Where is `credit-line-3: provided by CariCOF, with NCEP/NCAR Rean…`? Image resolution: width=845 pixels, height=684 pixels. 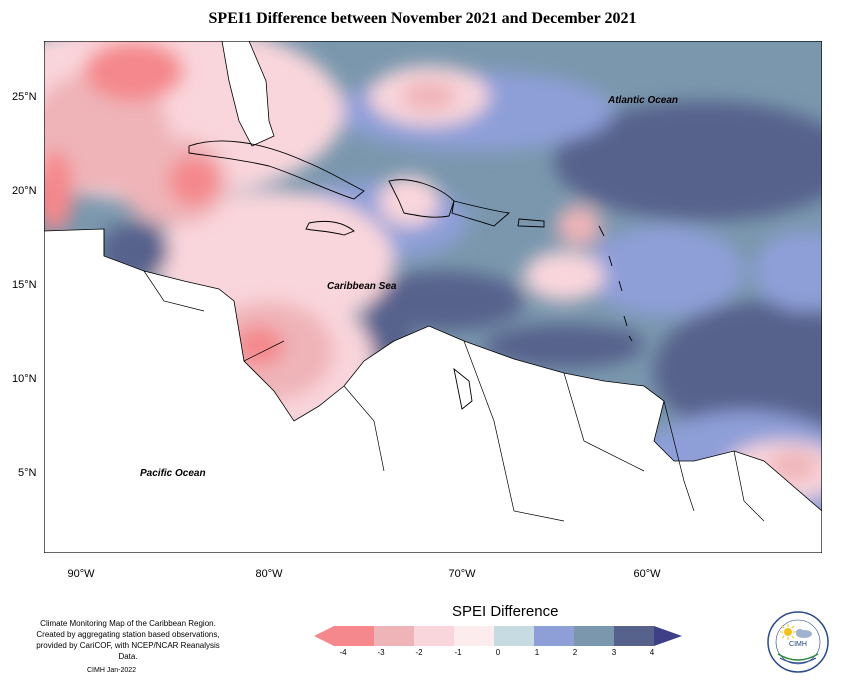 credit-line-3: provided by CariCOF, with NCEP/NCAR Rean… is located at coordinates (128, 651).